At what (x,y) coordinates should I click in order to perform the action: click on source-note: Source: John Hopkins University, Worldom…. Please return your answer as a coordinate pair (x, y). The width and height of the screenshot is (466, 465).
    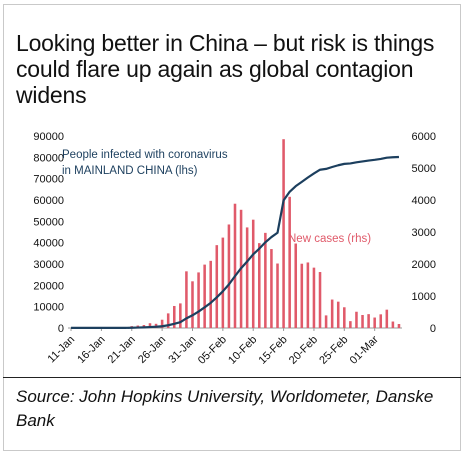
    Looking at the image, I should click on (225, 408).